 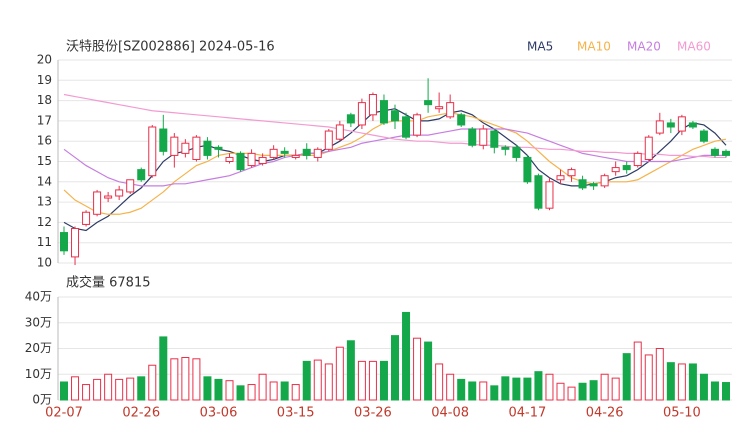 What do you see at coordinates (44, 60) in the screenshot?
I see `y-tick-label: 20` at bounding box center [44, 60].